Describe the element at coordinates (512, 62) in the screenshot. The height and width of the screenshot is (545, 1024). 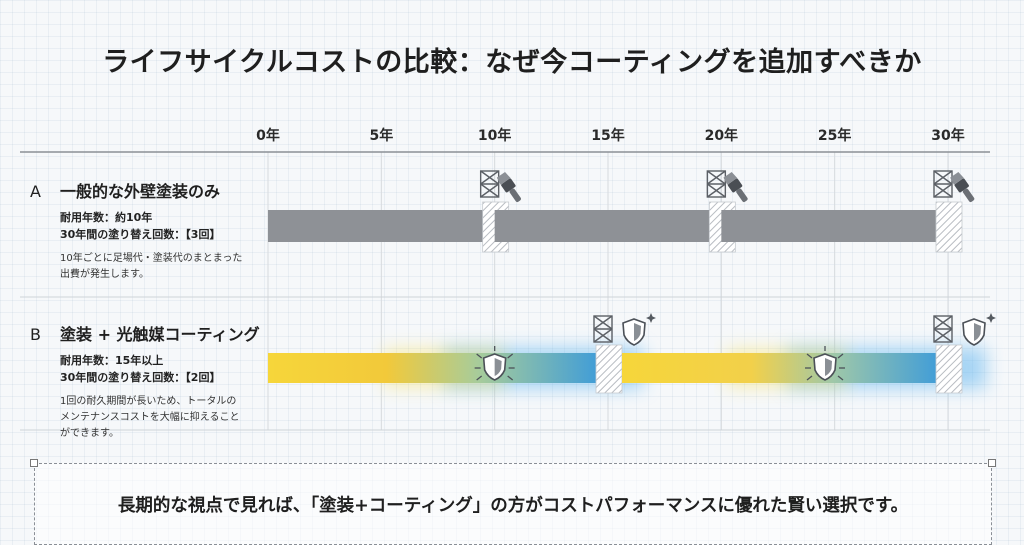
I see `page-title: ライフサイクルコストの比較：なぜ今コーティングを追加すべきか` at that location.